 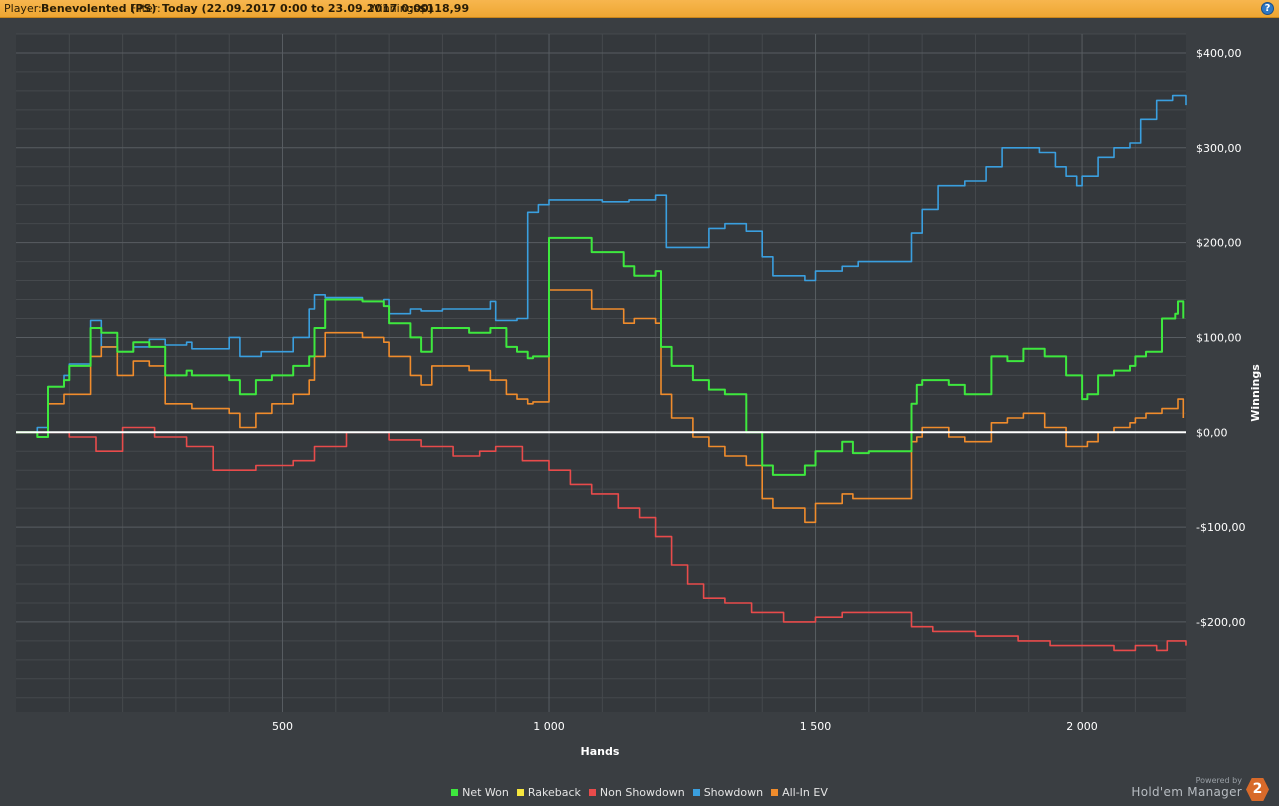 What do you see at coordinates (733, 792) in the screenshot?
I see `legend-label: Showdown` at bounding box center [733, 792].